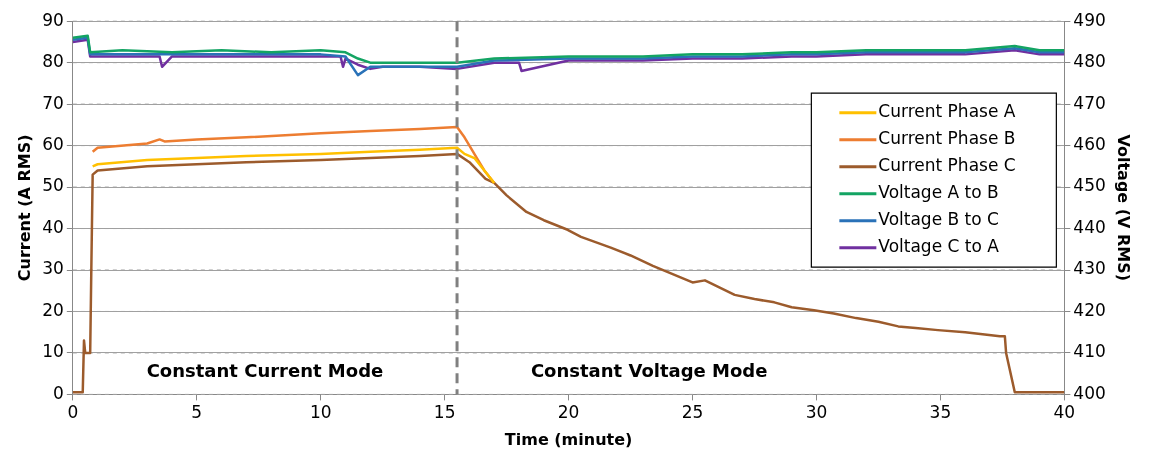 The image size is (1152, 462). What do you see at coordinates (649, 371) in the screenshot?
I see `annotation: Constant Voltage Mode` at bounding box center [649, 371].